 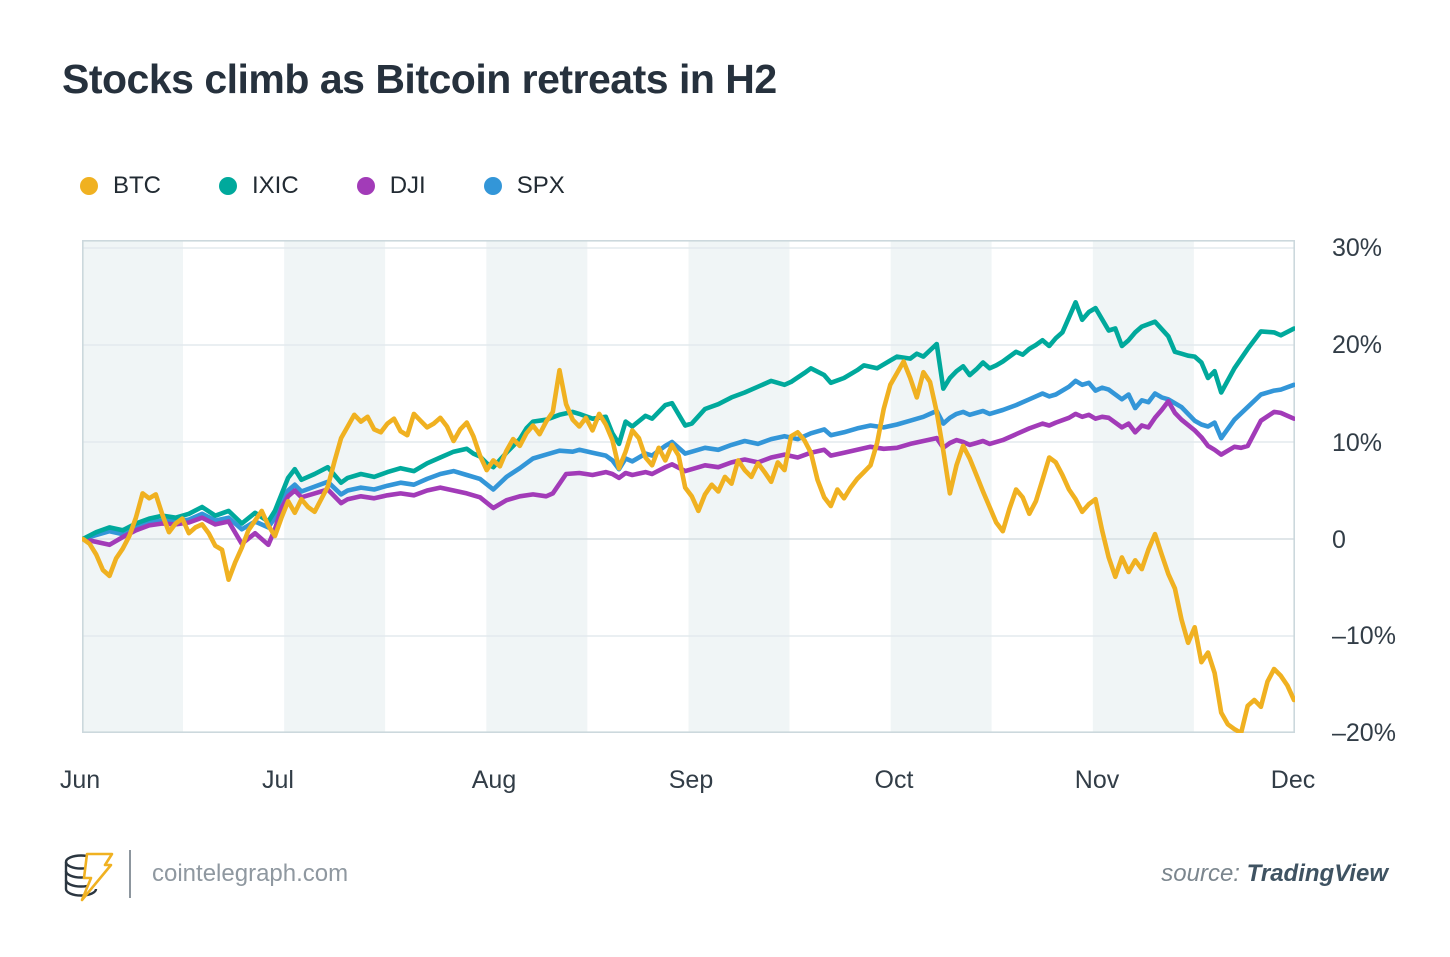 What do you see at coordinates (1293, 780) in the screenshot?
I see `x-axis-label-dec: Dec` at bounding box center [1293, 780].